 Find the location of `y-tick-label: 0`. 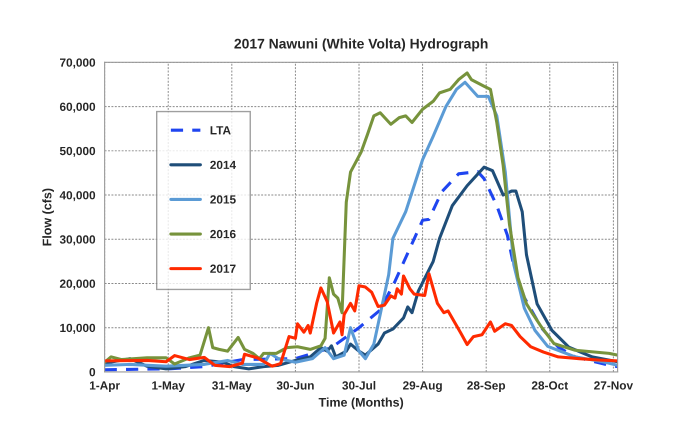

y-tick-label: 0 is located at coordinates (93, 372).